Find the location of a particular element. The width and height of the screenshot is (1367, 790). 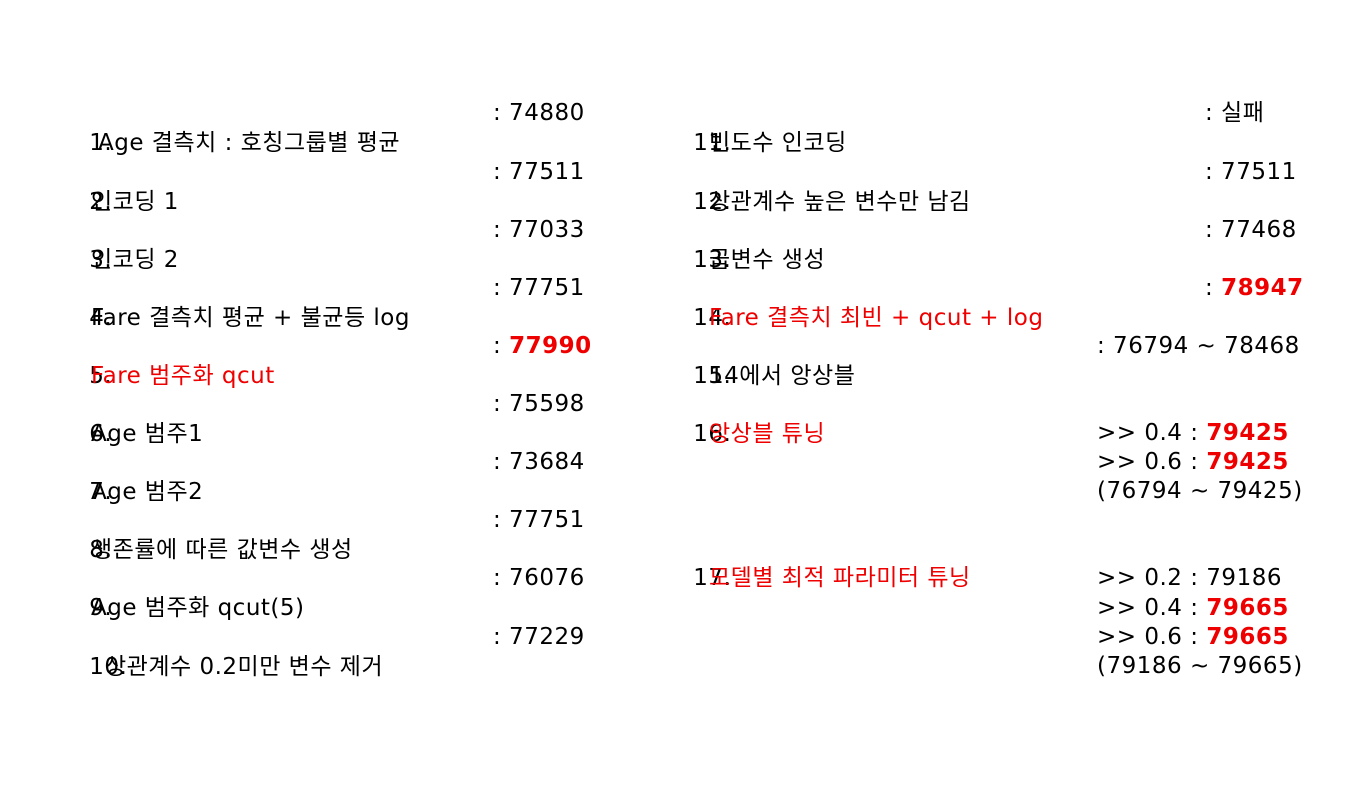

item-7-score: : 73684 is located at coordinates (539, 462).